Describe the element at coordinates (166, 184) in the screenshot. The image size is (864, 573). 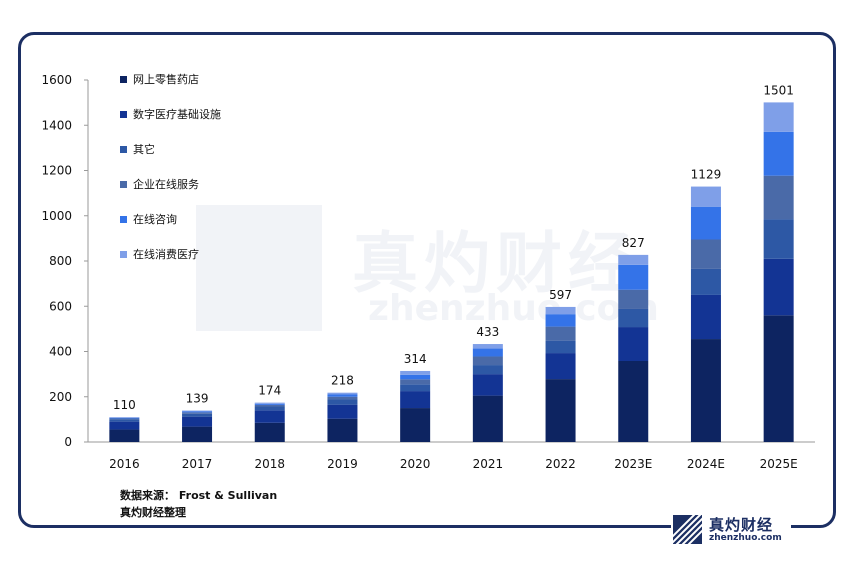
I see `legend-label: 企业在线服务` at that location.